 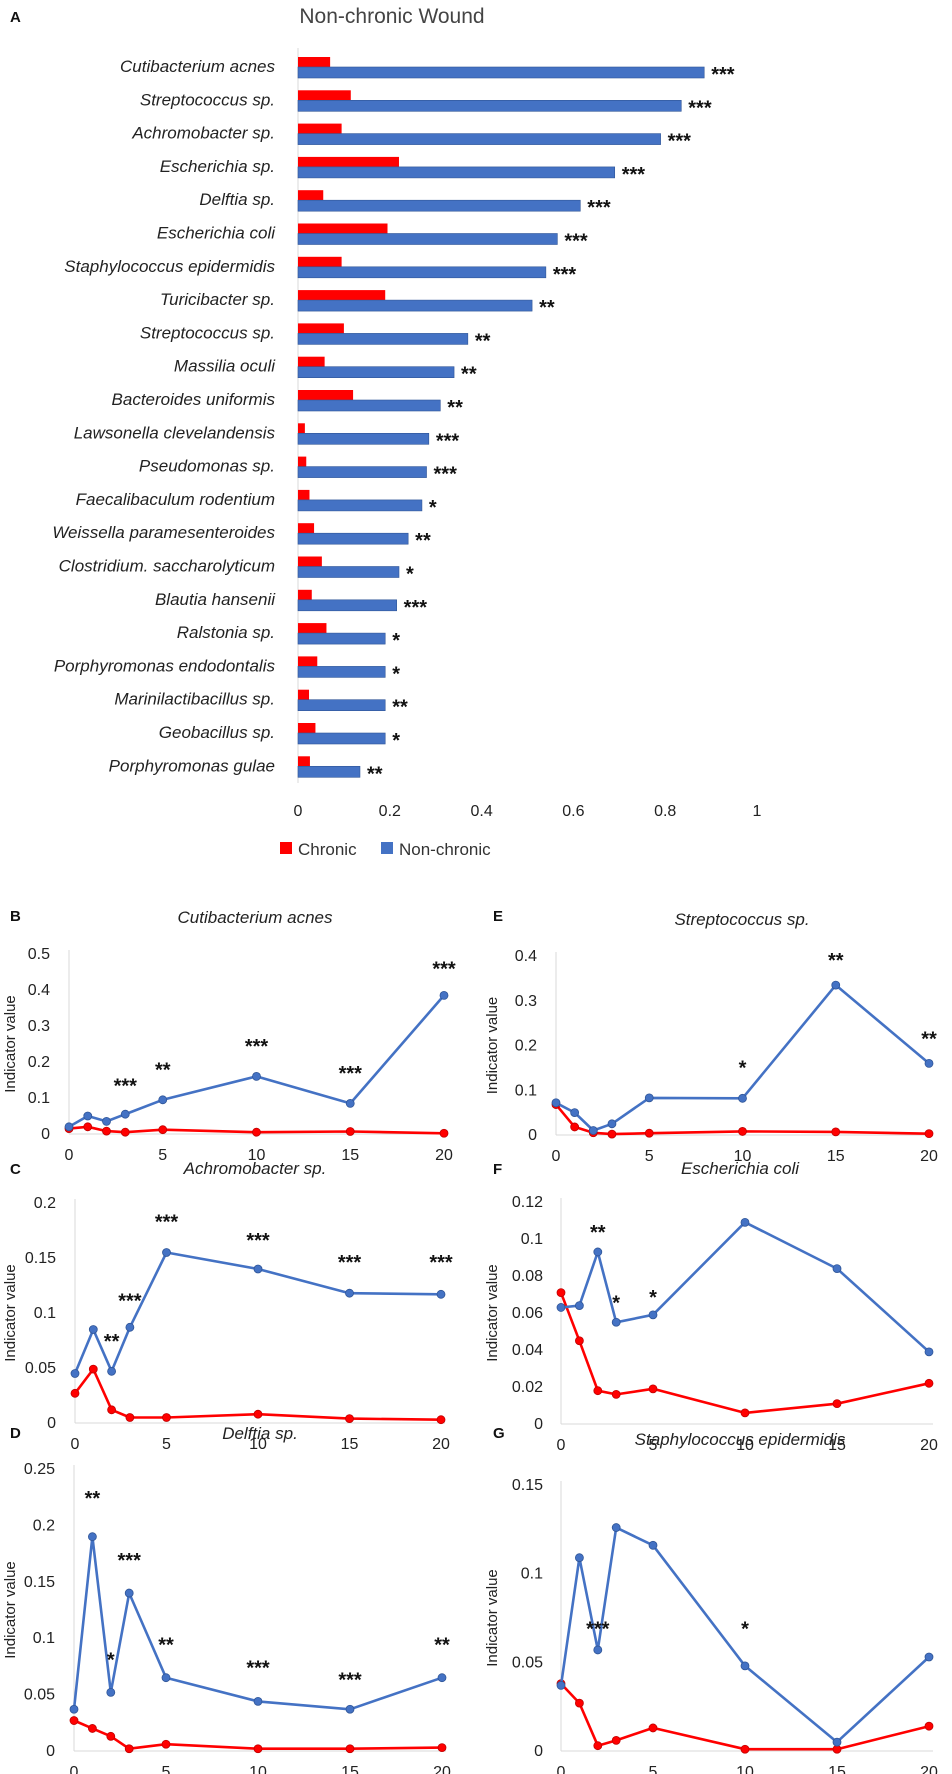 What do you see at coordinates (207, 466) in the screenshot?
I see `category-label: Pseudomonas sp.` at bounding box center [207, 466].